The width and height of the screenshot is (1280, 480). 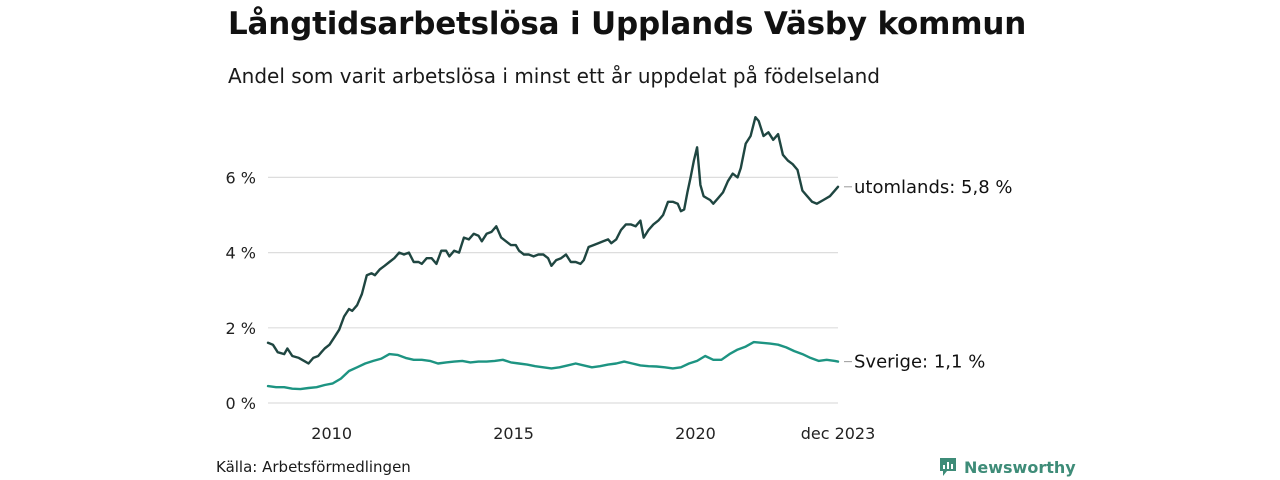 I want to click on x-tick-label: 2015, so click(x=513, y=433).